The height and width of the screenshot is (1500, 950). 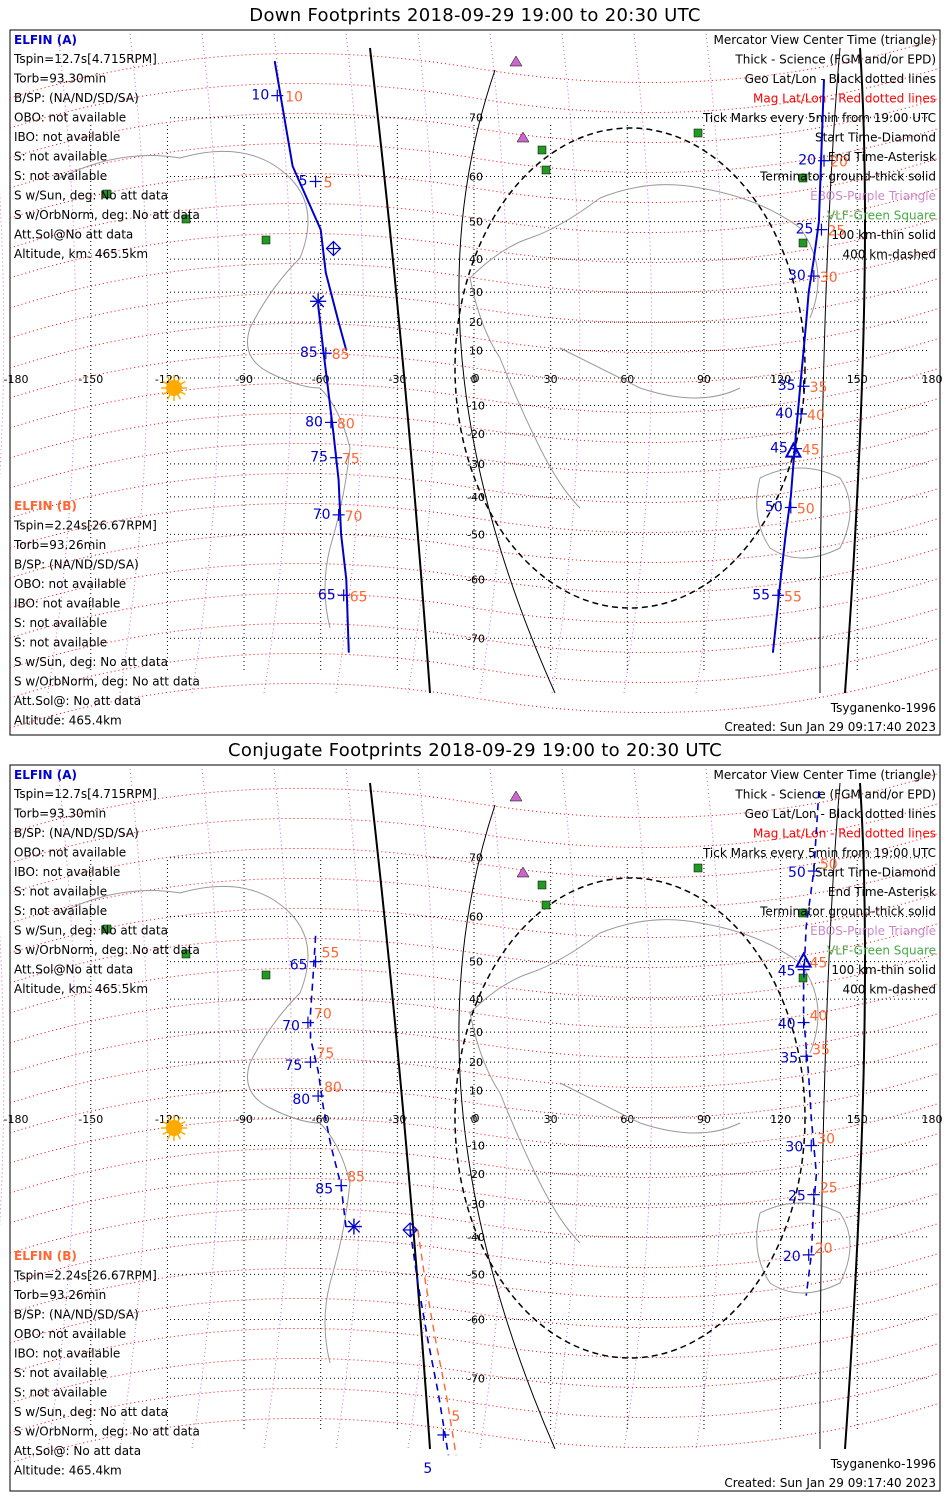 I want to click on track-tick-label-b: 50, so click(x=806, y=509).